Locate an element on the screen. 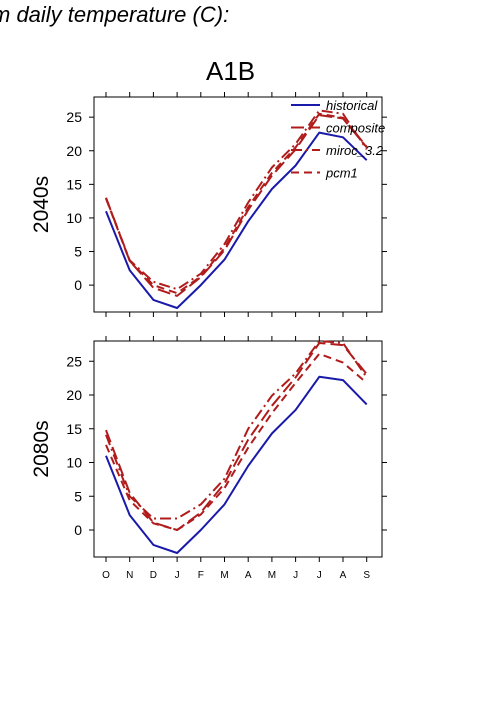 The height and width of the screenshot is (709, 501). panel-label: 2040s is located at coordinates (41, 204).